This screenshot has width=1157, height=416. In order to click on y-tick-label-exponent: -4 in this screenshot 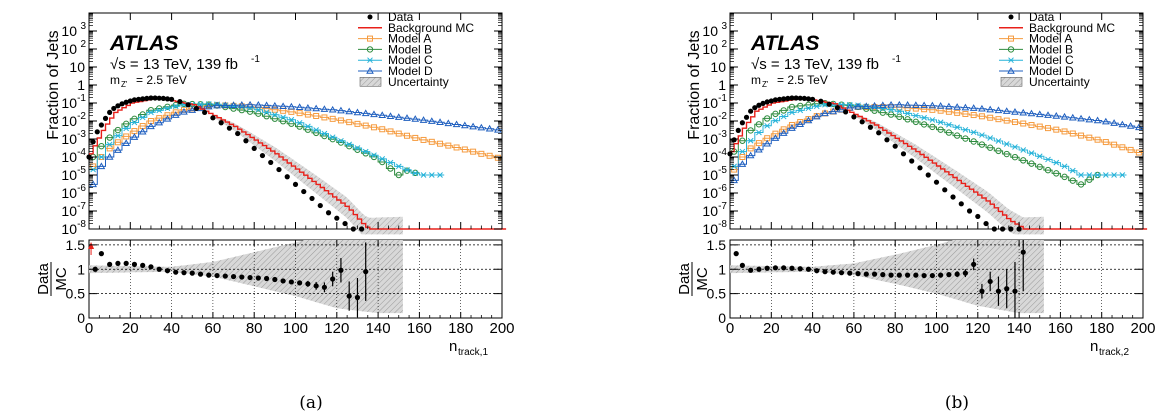, I will do `click(722, 152)`.